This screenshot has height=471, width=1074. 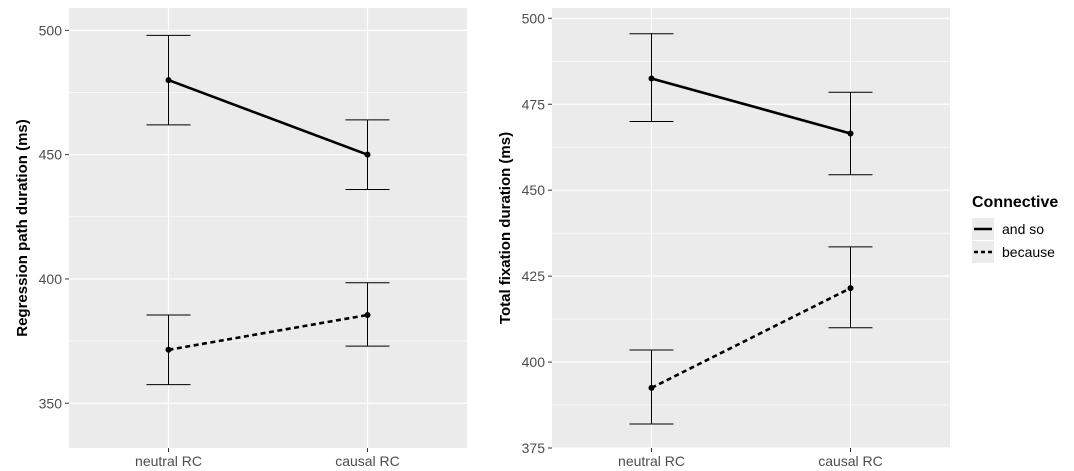 What do you see at coordinates (1015, 202) in the screenshot?
I see `legend-title: Connective` at bounding box center [1015, 202].